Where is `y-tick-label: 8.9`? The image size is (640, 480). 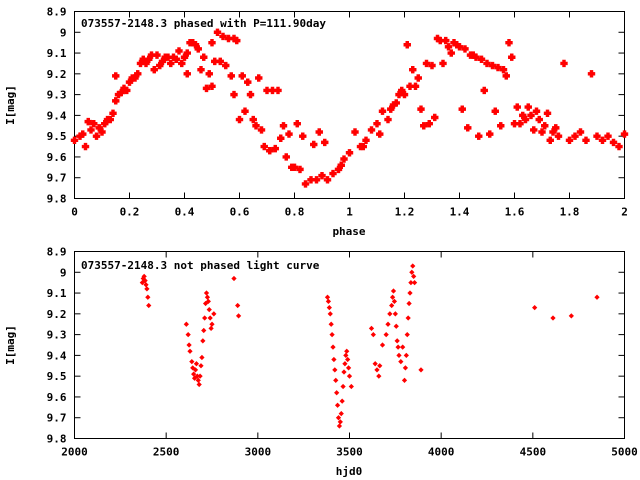
y-tick-label: 8.9 is located at coordinates (57, 252).